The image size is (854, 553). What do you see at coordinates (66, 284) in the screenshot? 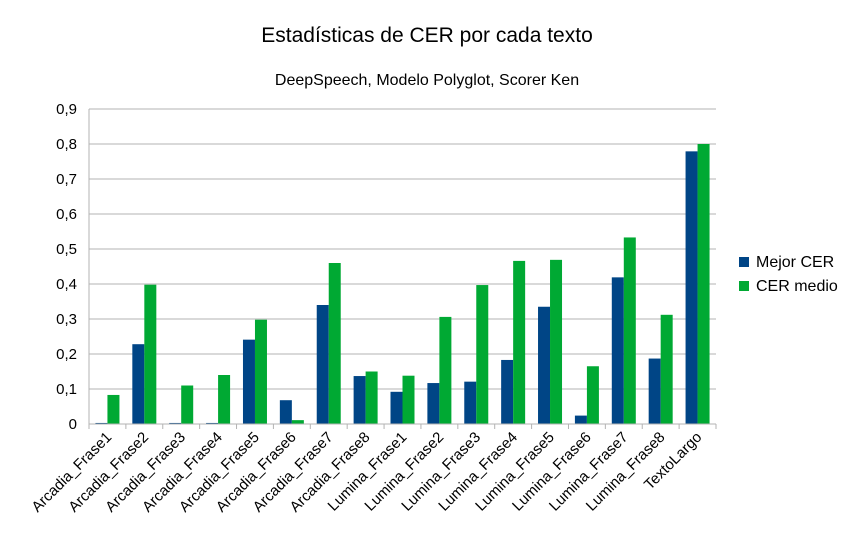
I see `y-tick-label: 0,4` at bounding box center [66, 284].